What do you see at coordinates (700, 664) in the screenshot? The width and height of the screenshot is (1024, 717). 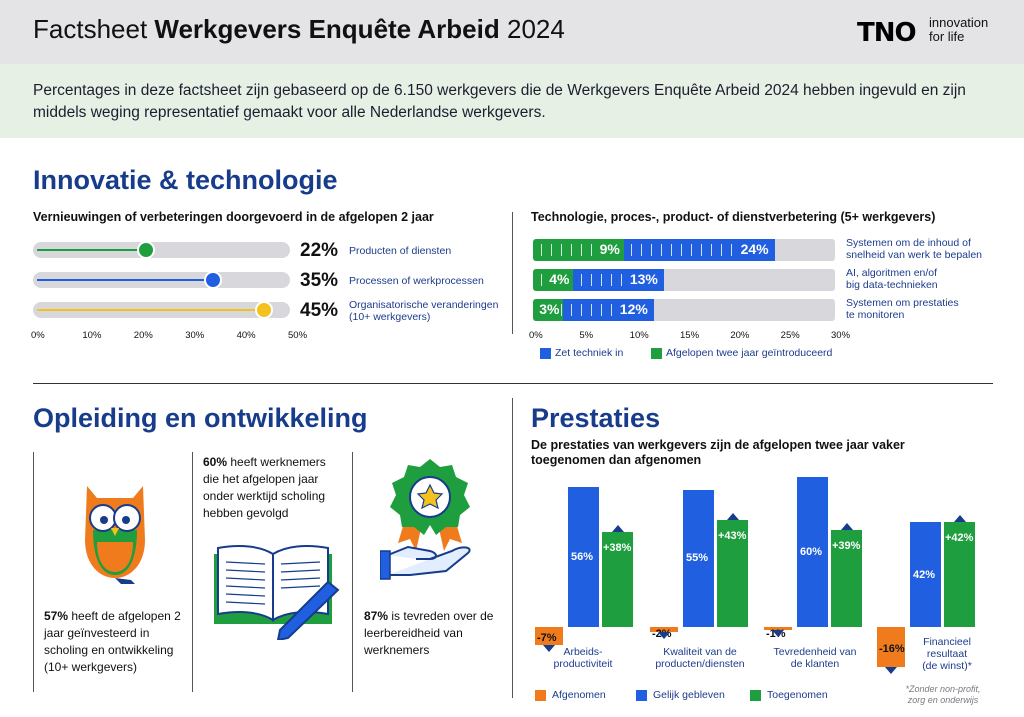 I see `category-label-line: producten/diensten` at bounding box center [700, 664].